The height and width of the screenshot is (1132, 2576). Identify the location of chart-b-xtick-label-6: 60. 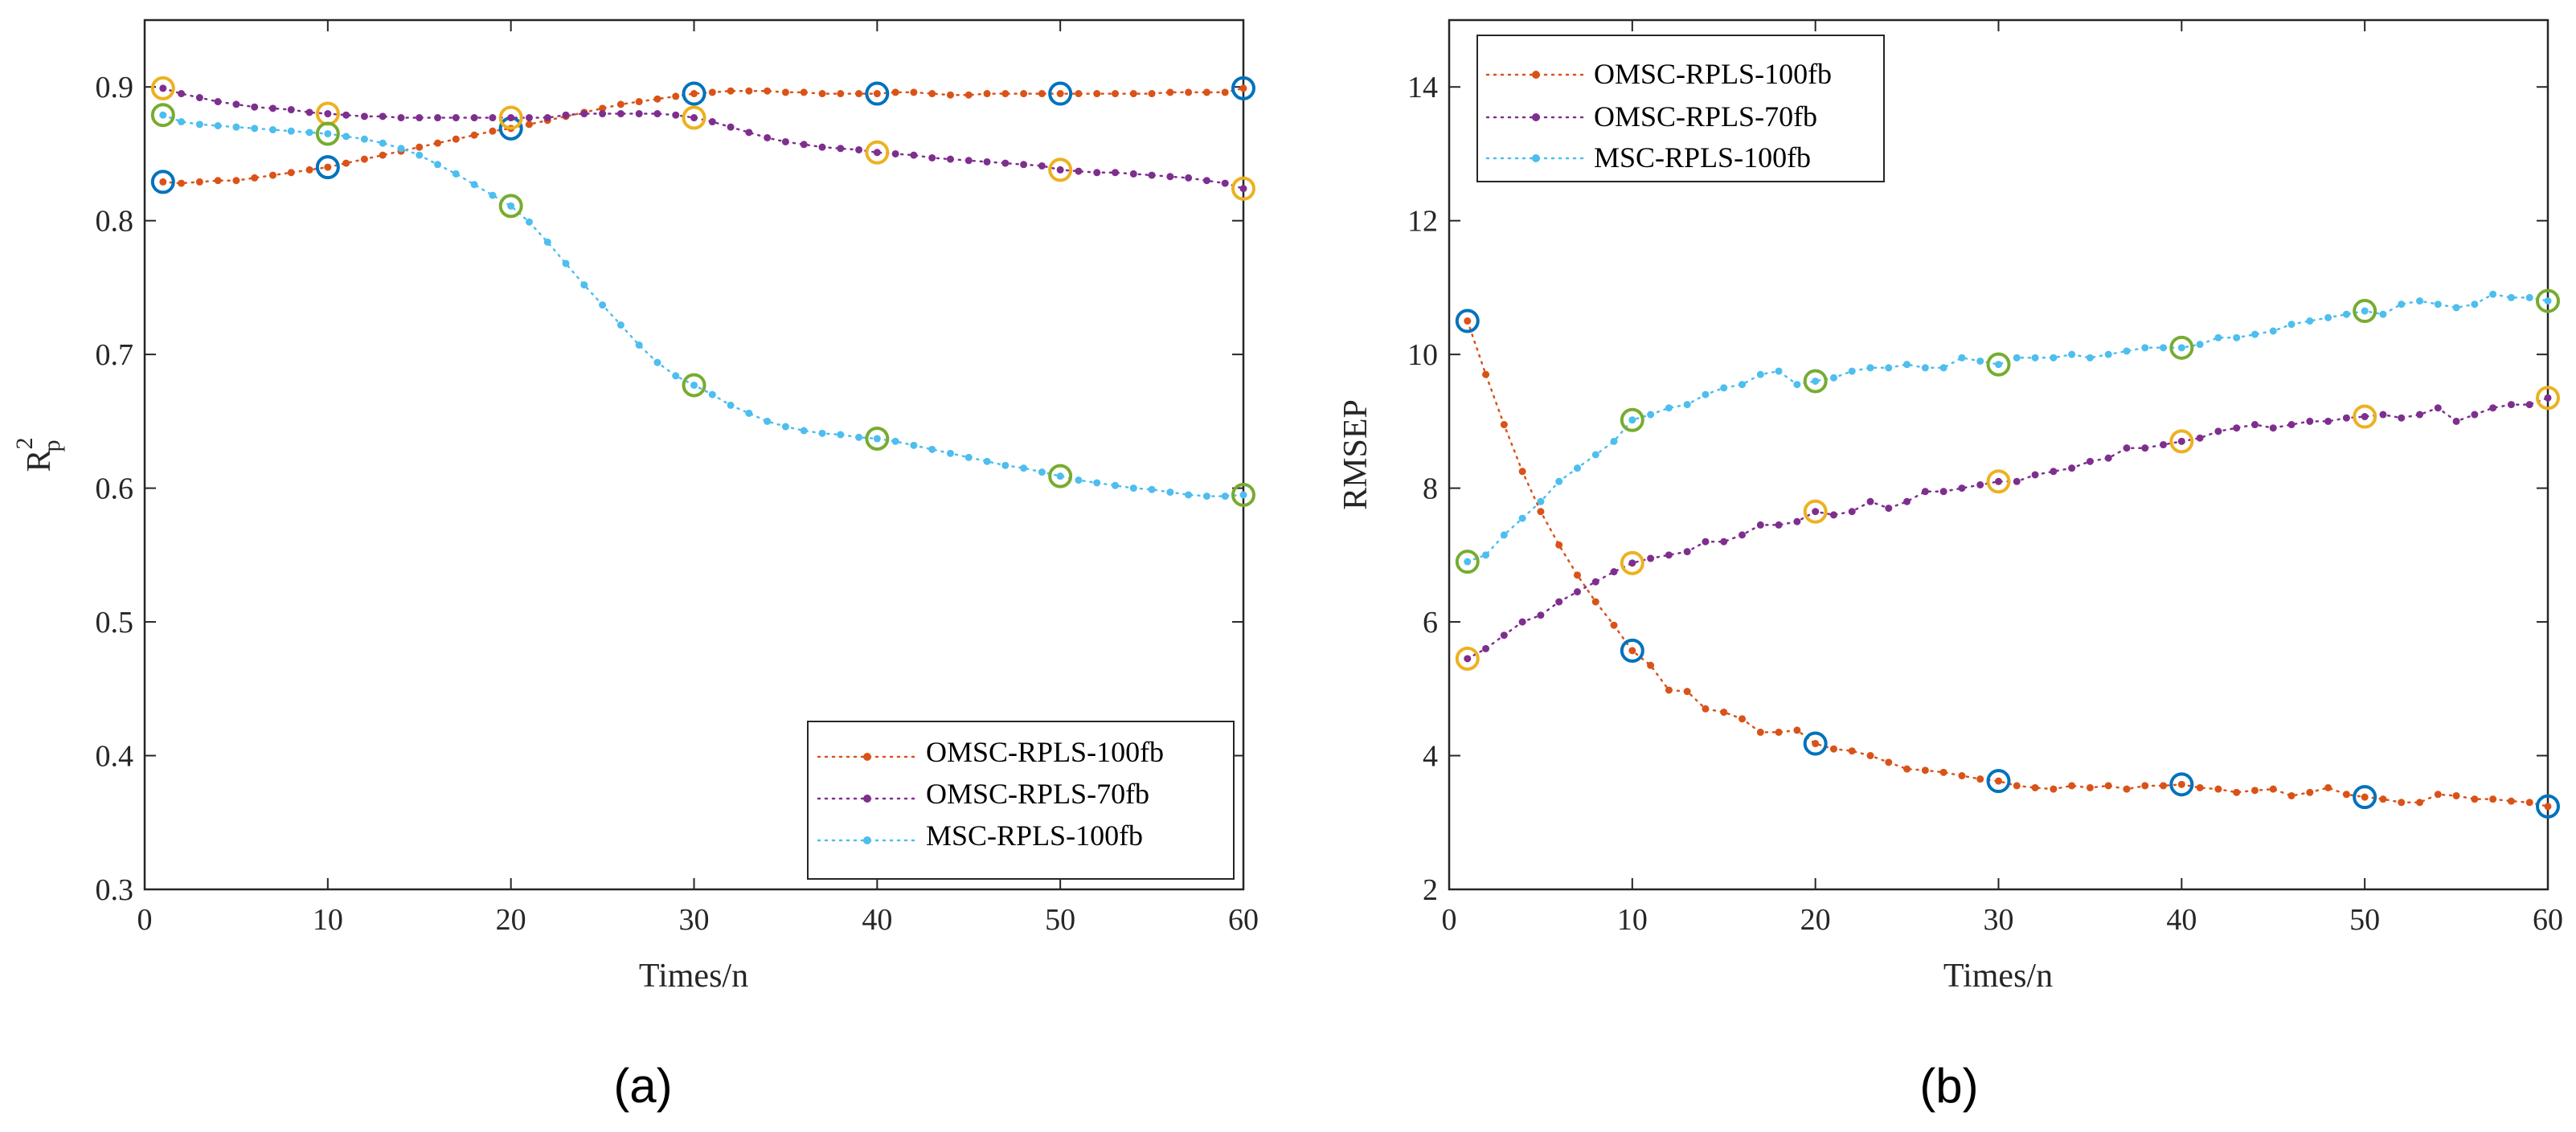
(2548, 920).